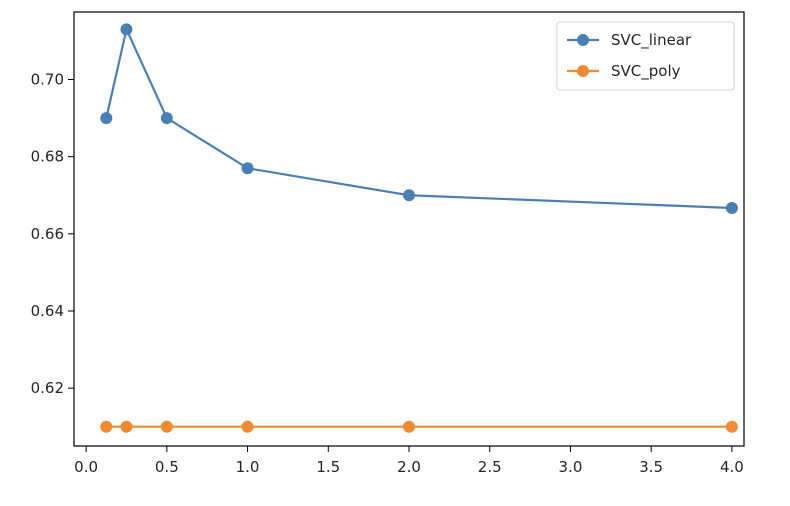  Describe the element at coordinates (47, 388) in the screenshot. I see `y-tick-label: 0.62` at that location.